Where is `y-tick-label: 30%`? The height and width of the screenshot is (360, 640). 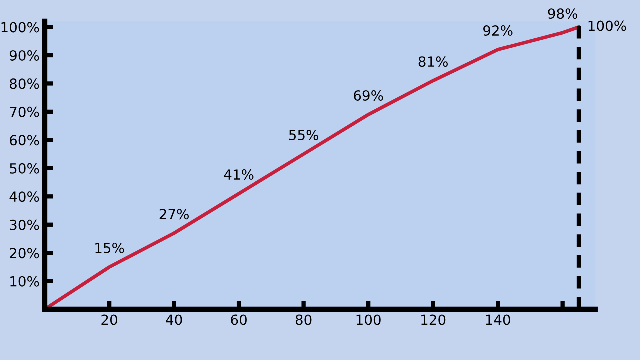 y-tick-label: 30% is located at coordinates (25, 225).